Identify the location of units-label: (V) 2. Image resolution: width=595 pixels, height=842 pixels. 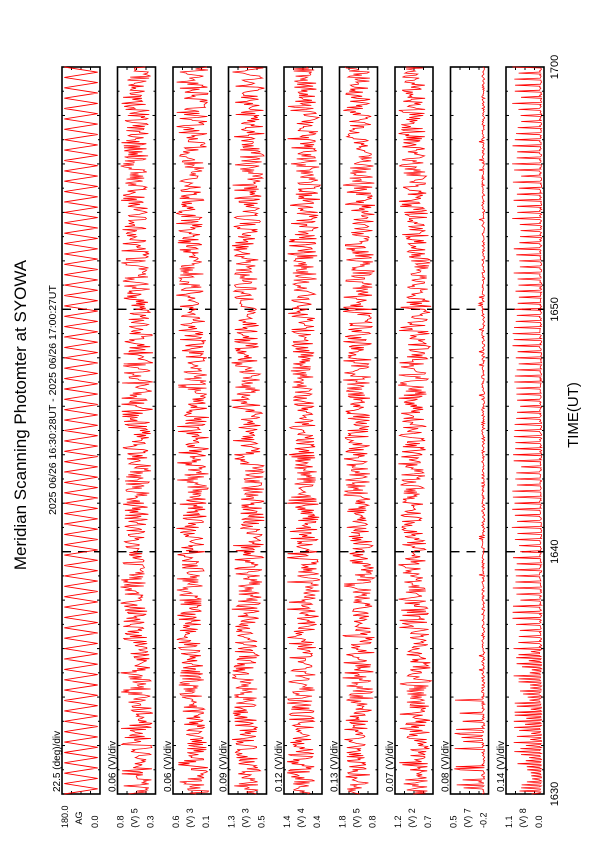
(412, 818).